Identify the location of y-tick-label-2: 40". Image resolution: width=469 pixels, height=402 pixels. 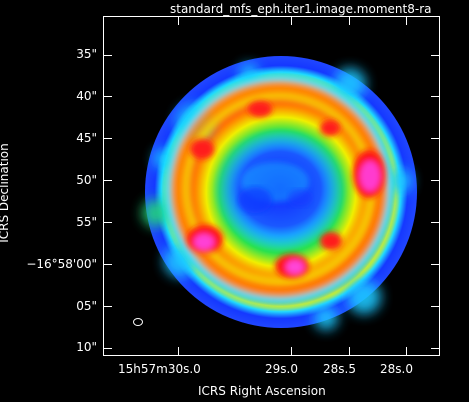
(86, 96).